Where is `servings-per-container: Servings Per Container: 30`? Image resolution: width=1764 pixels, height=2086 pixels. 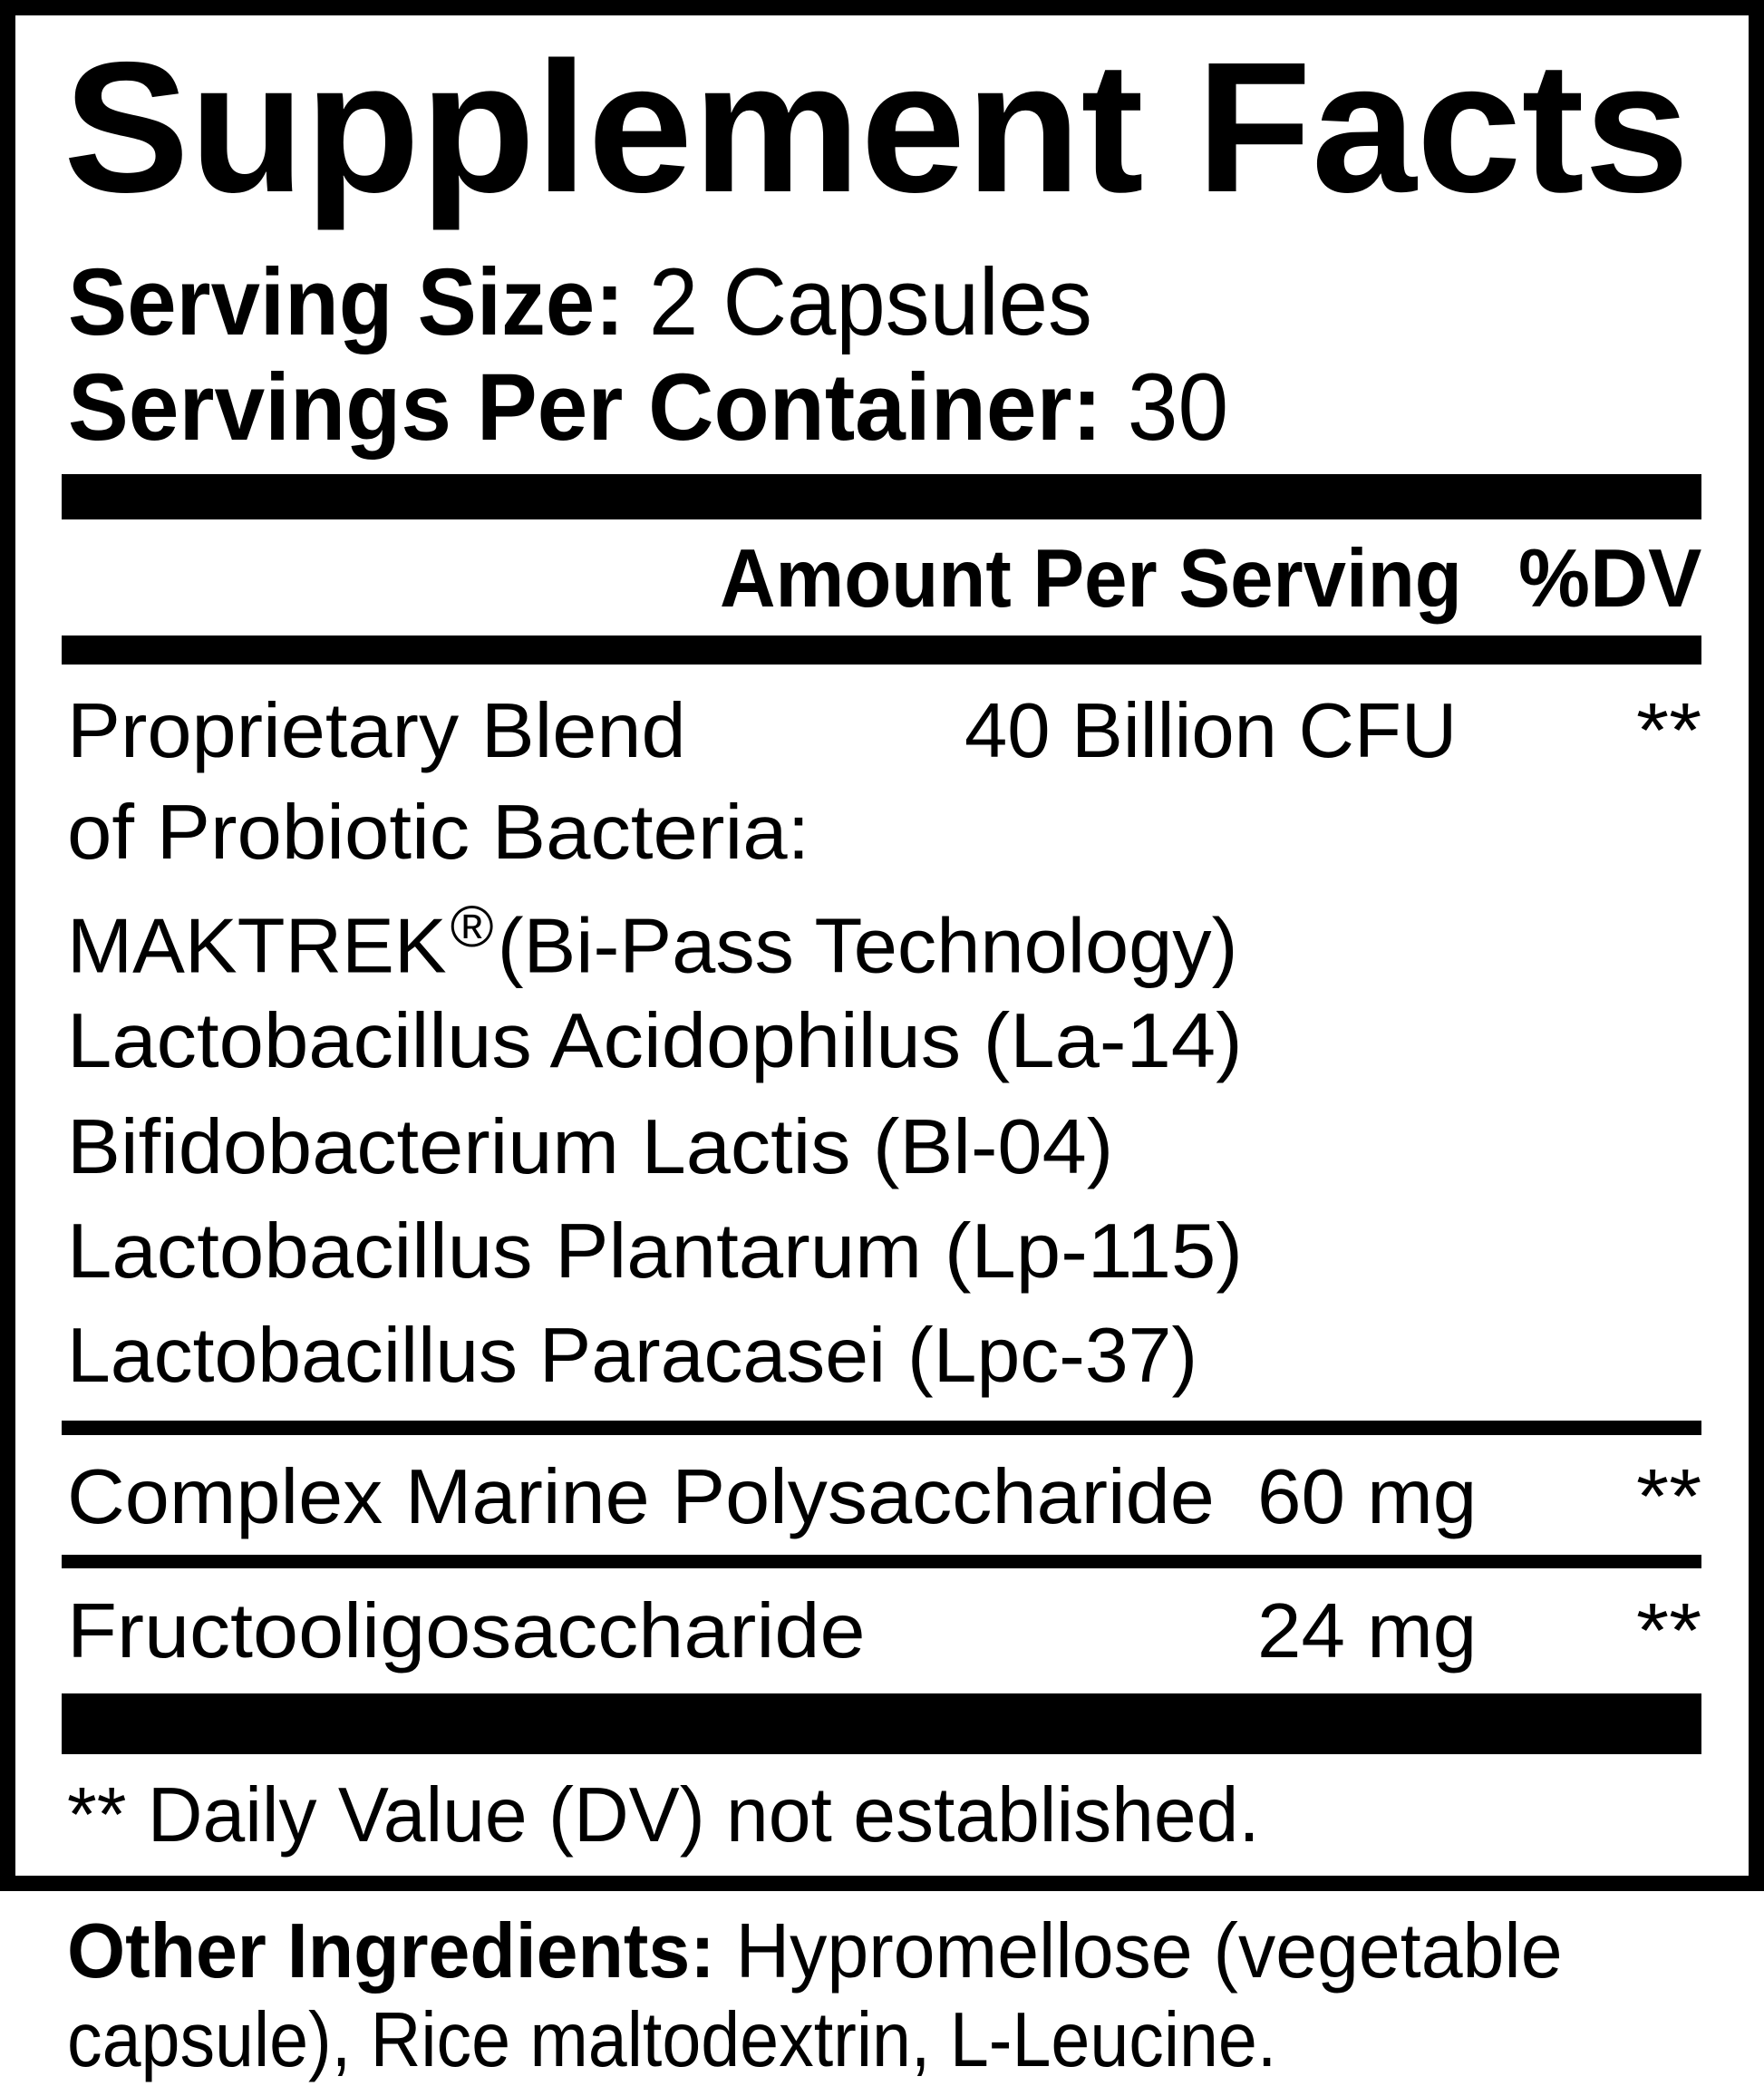 servings-per-container: Servings Per Container: 30 is located at coordinates (648, 408).